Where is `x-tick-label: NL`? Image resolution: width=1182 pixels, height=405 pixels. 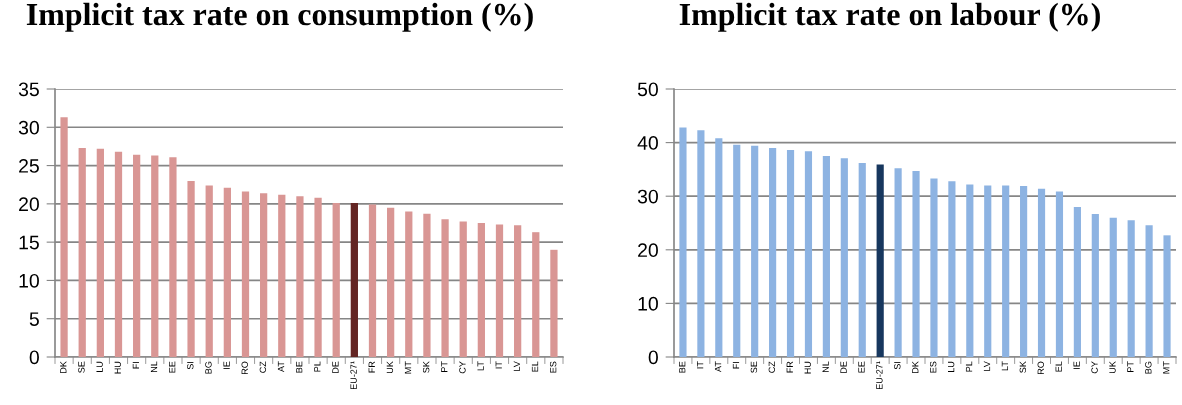
x-tick-label: NL is located at coordinates (154, 366).